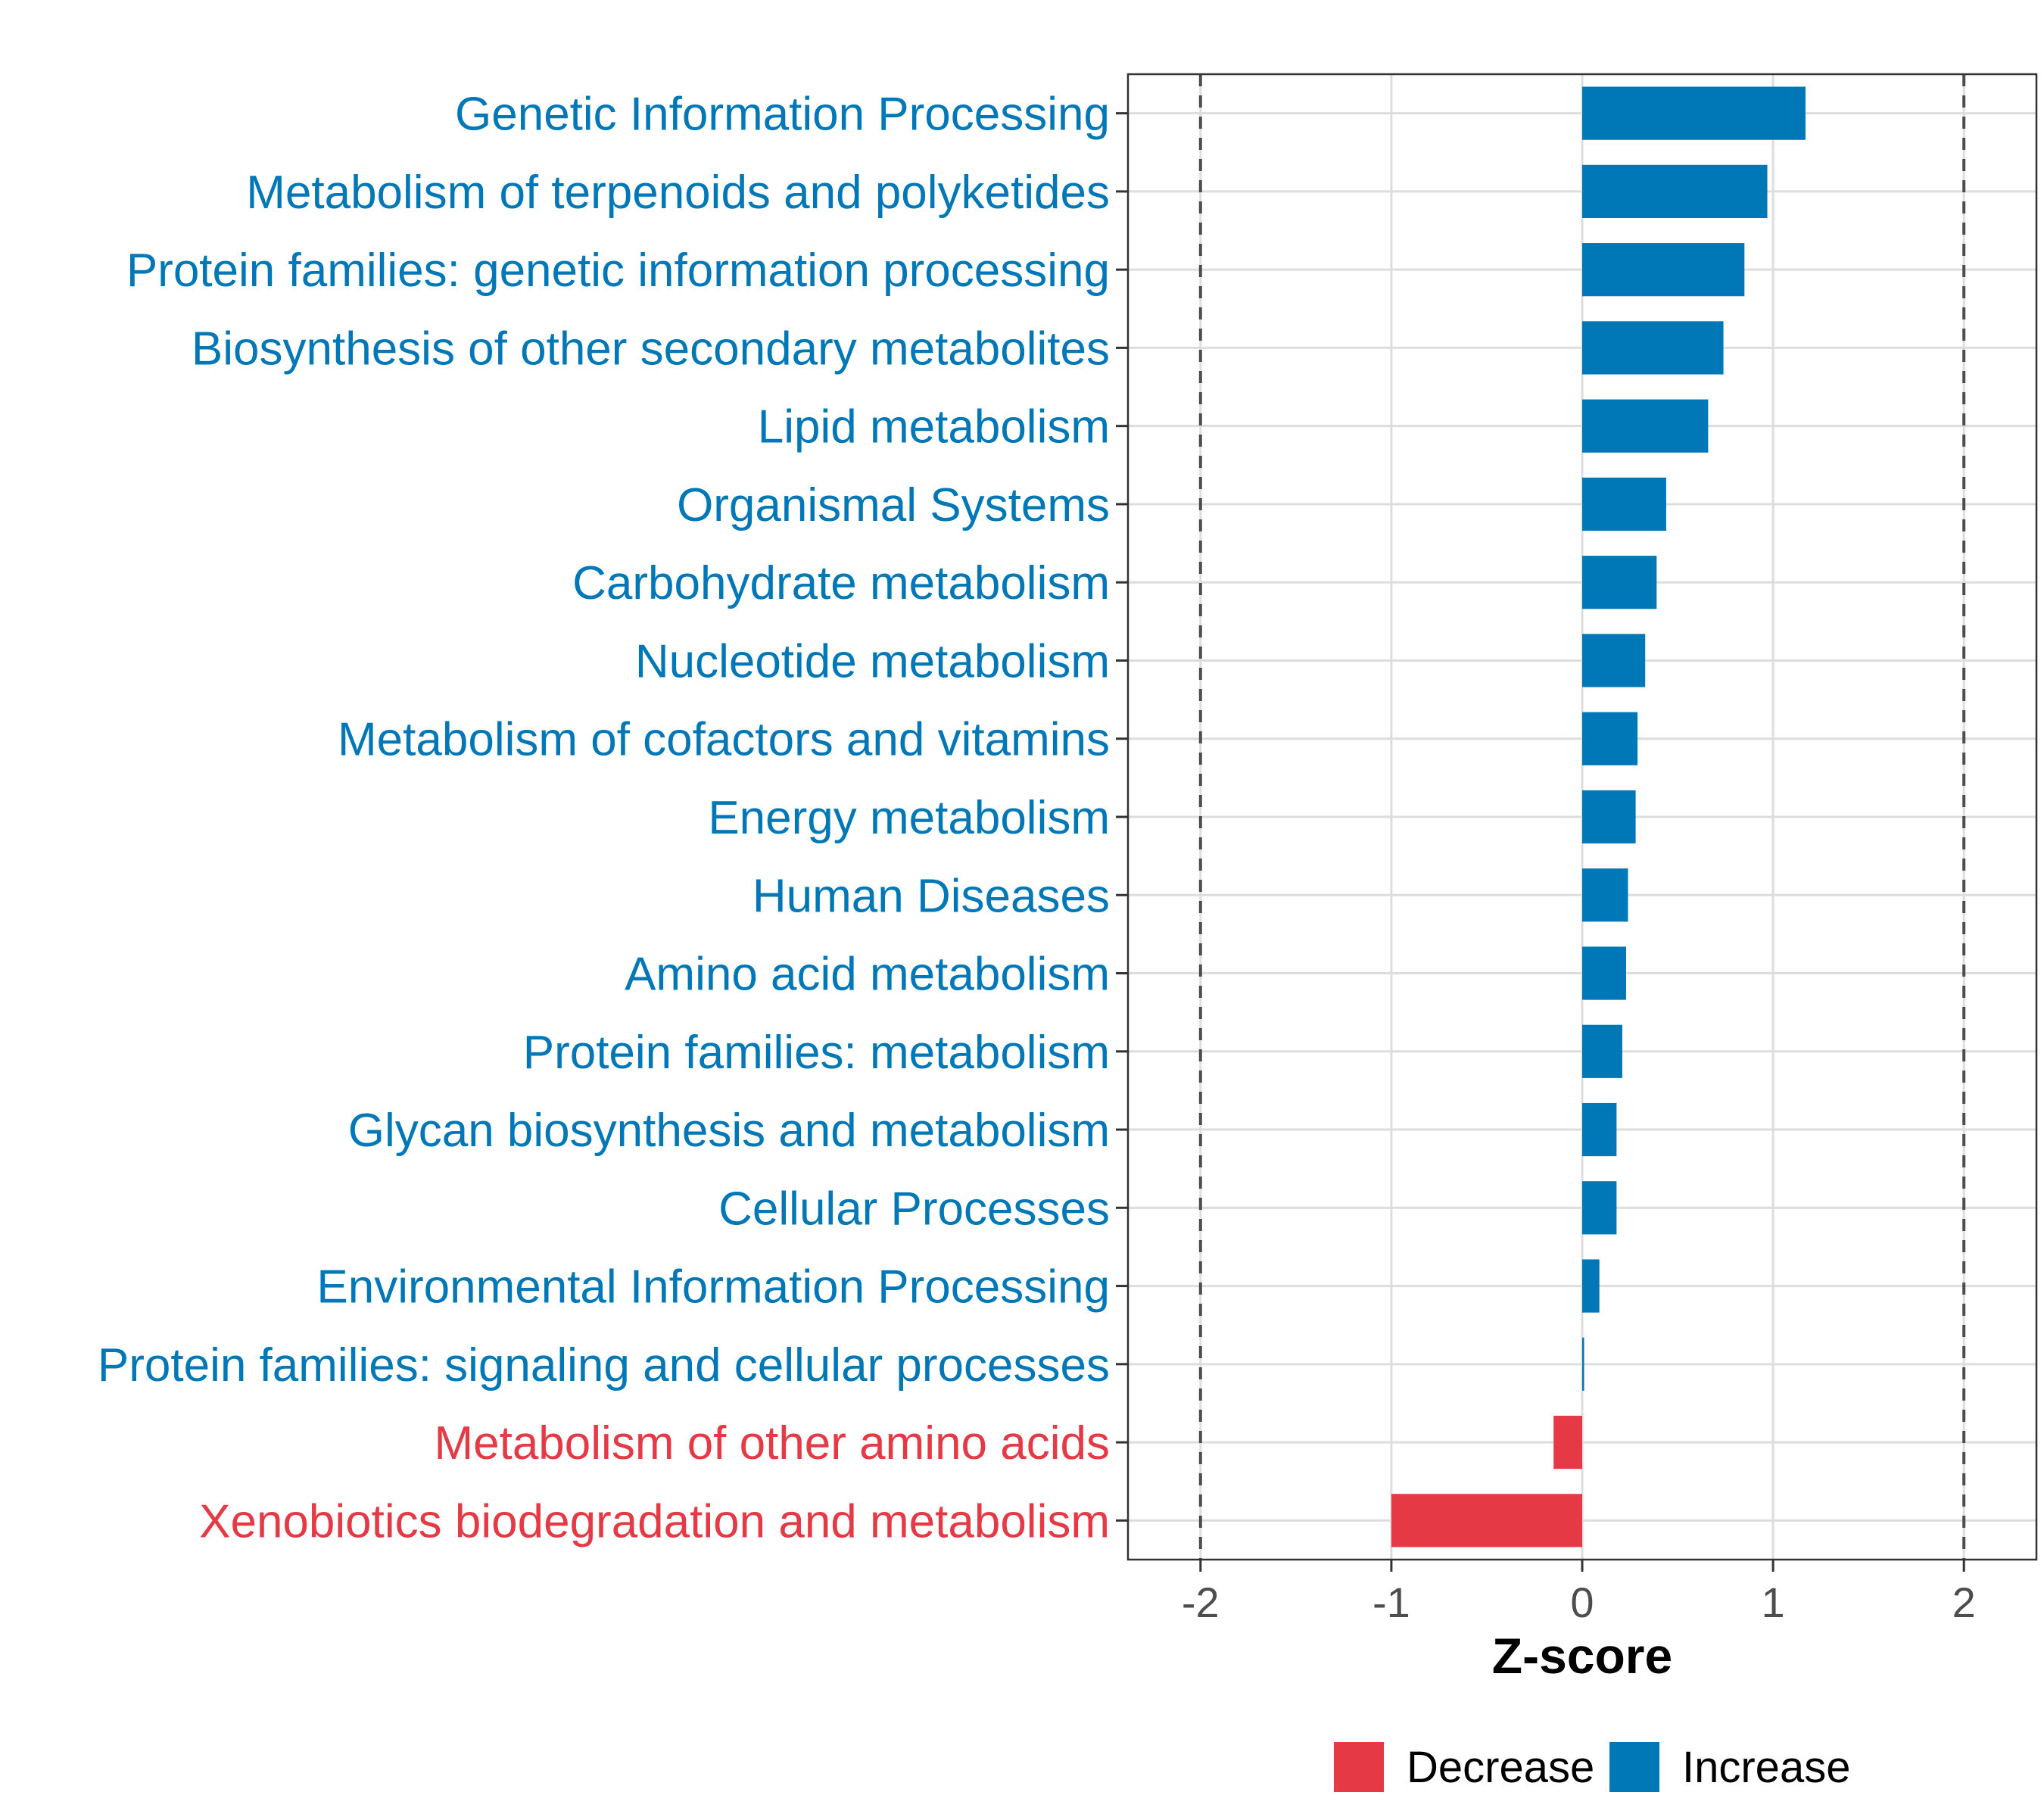 The height and width of the screenshot is (1817, 2044). What do you see at coordinates (1773, 1602) in the screenshot?
I see `x-tick-label-3: 1` at bounding box center [1773, 1602].